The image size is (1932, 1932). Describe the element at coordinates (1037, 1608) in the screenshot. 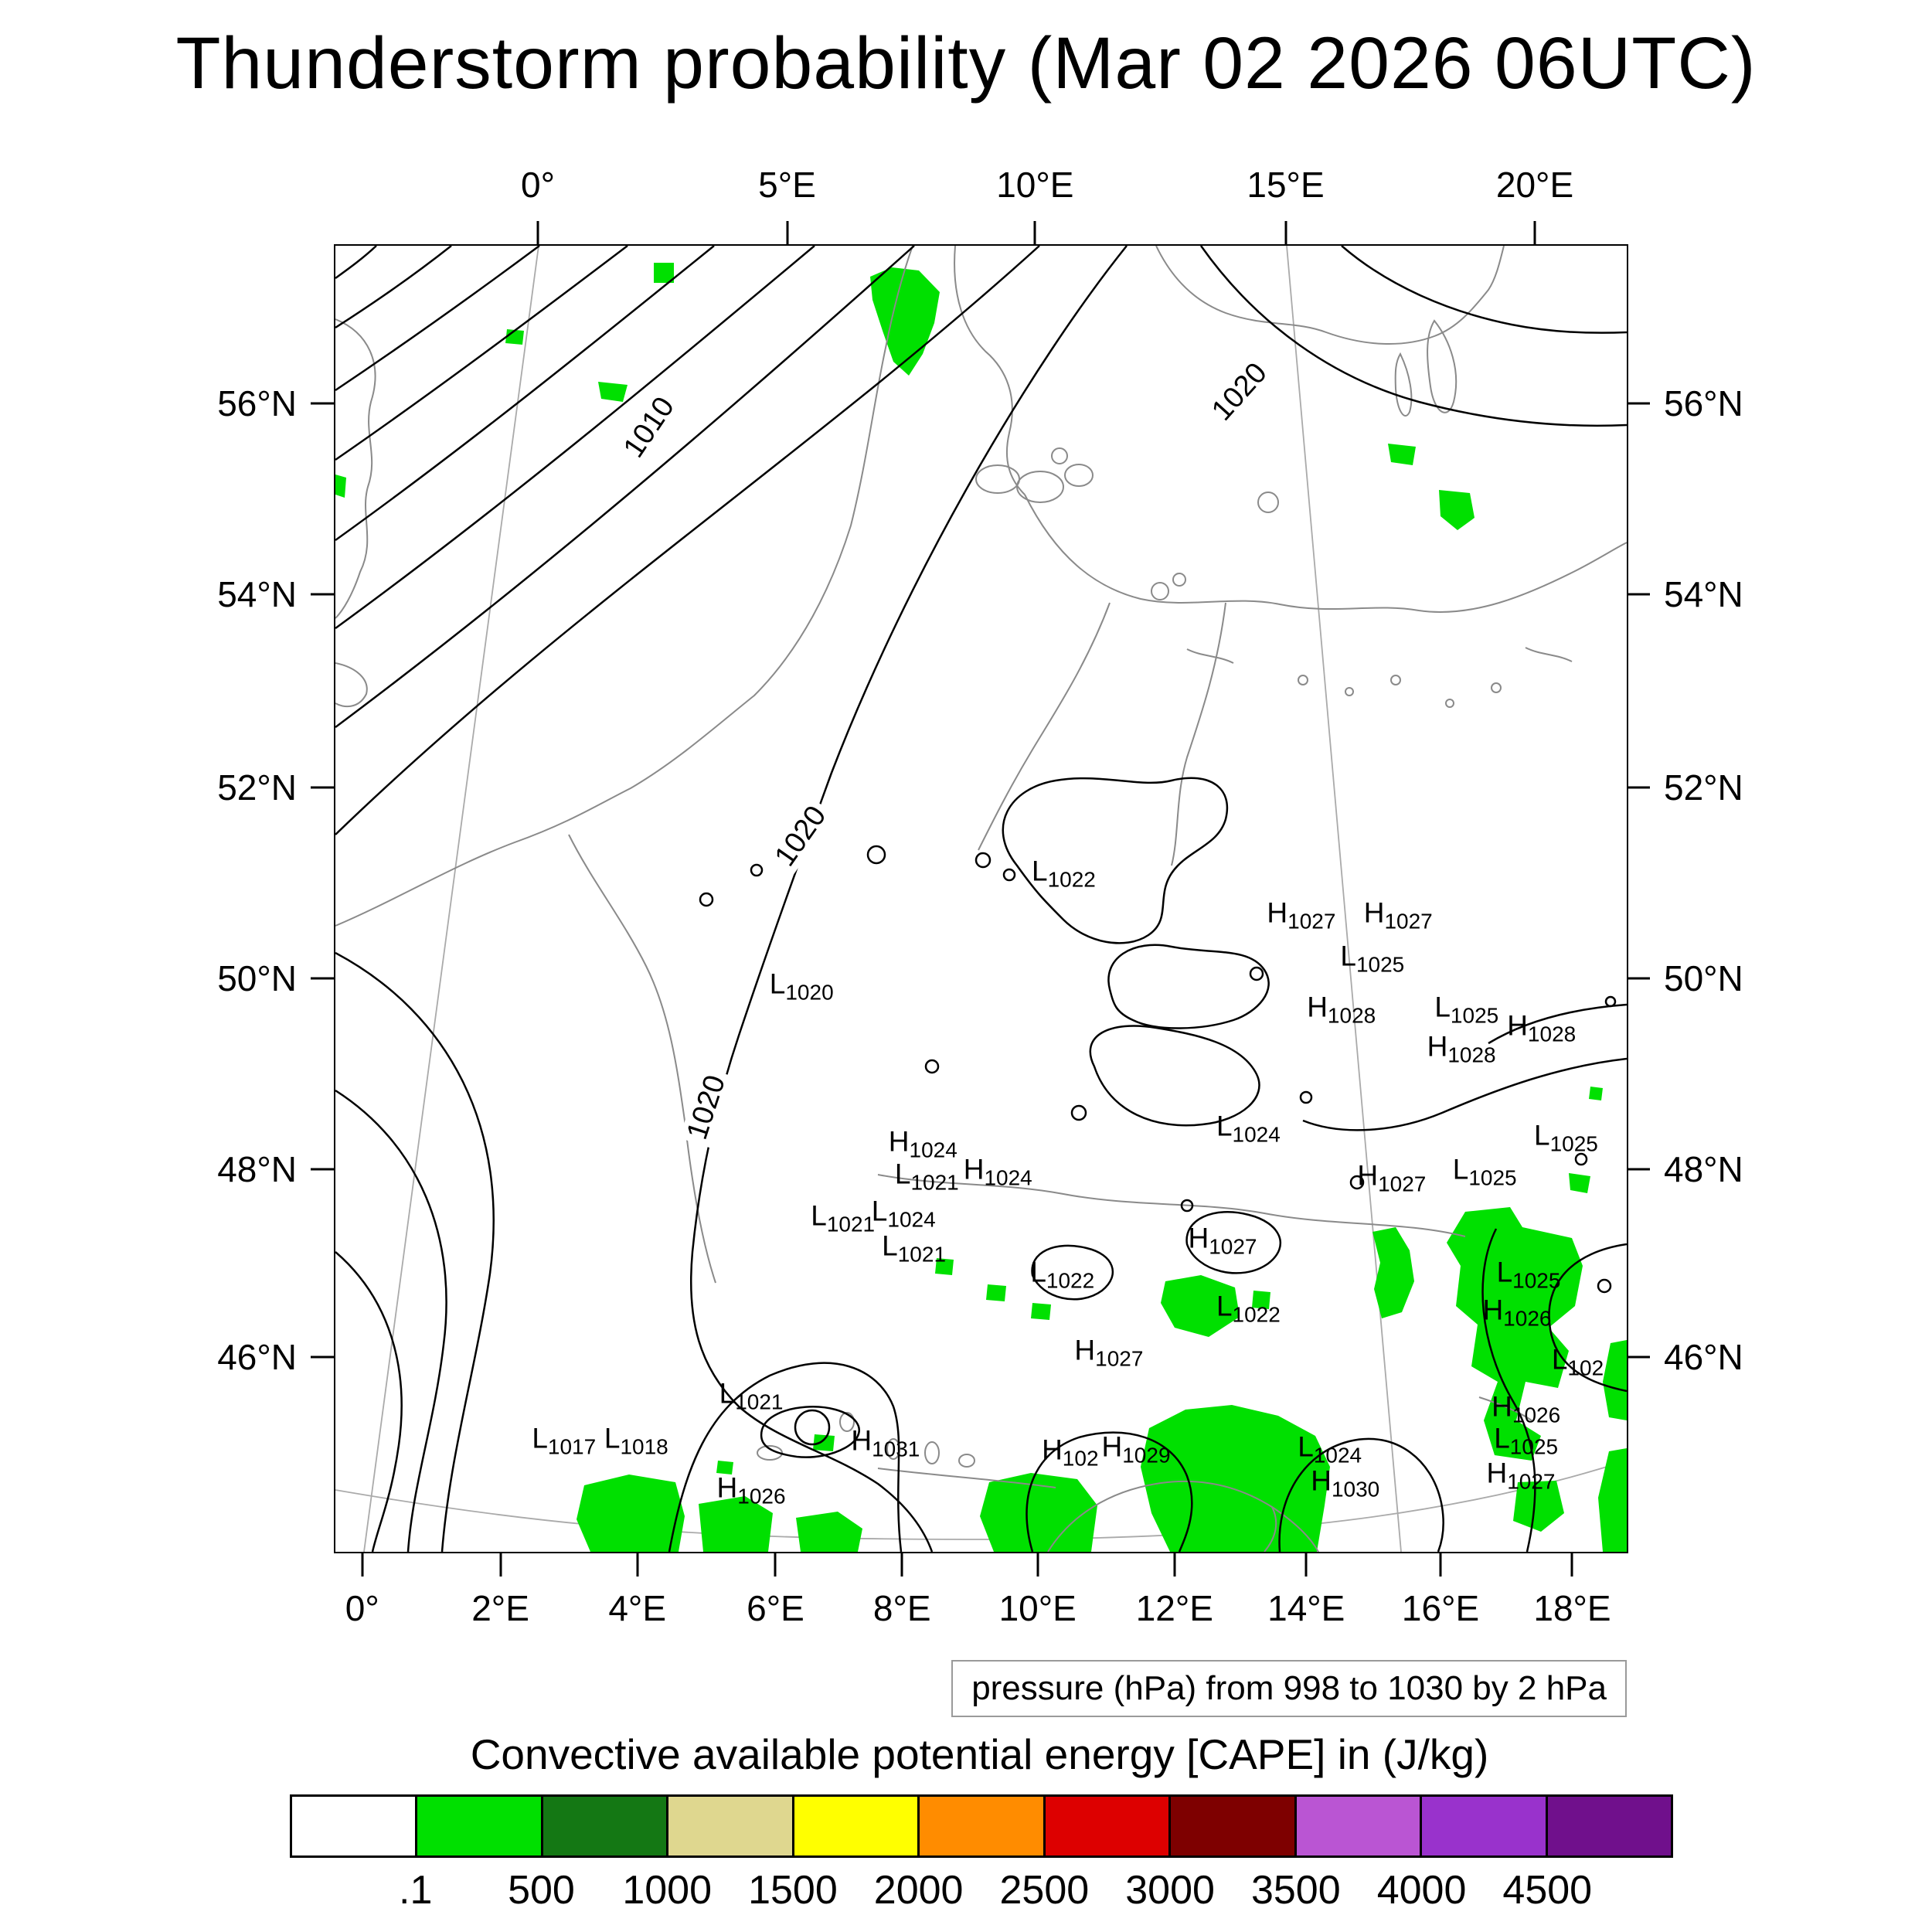

I see `bottom-axis-label: 10°E` at that location.